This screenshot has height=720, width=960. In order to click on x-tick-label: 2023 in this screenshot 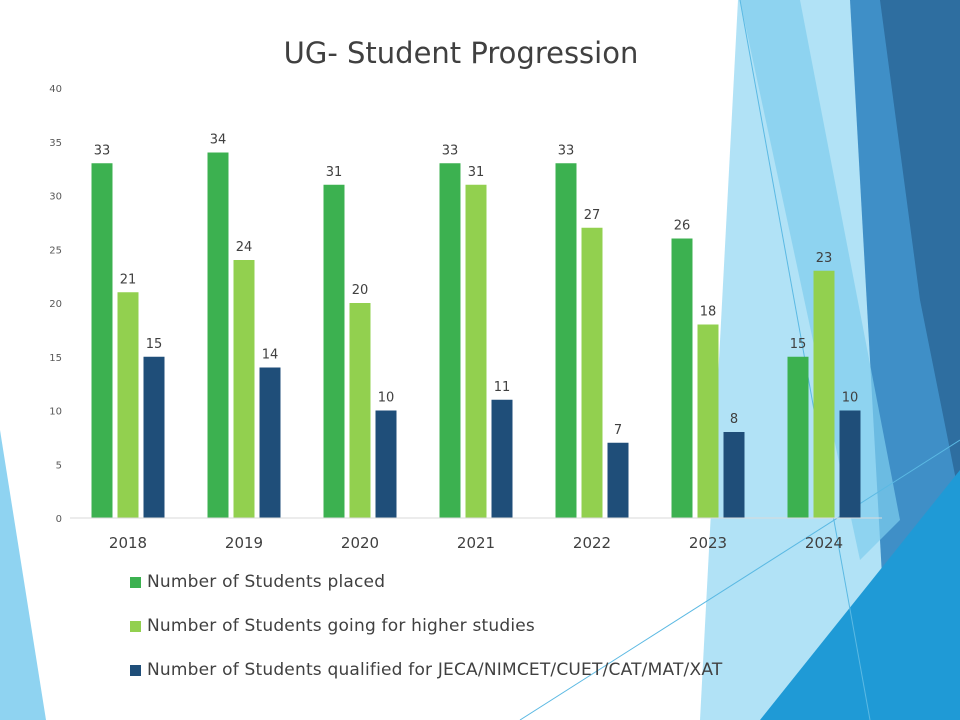, I will do `click(708, 543)`.